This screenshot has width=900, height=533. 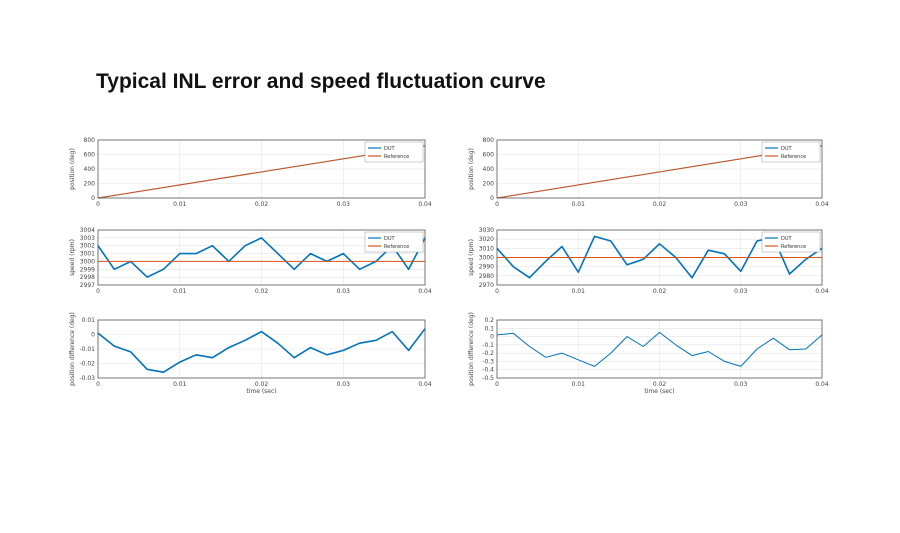 What do you see at coordinates (87, 254) in the screenshot?
I see `y-tick-label: 3001` at bounding box center [87, 254].